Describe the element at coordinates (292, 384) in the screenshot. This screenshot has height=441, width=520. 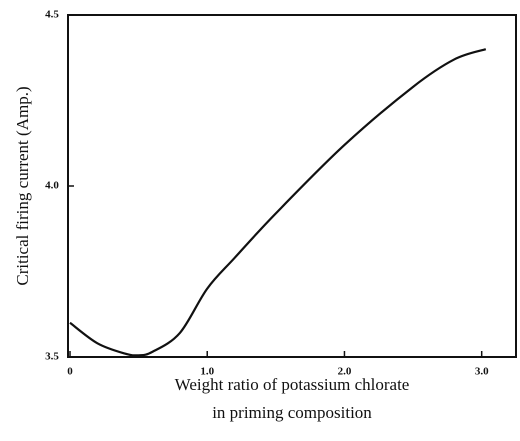
I see `x-axis-label: Weight ratio of potassium chlorate` at that location.